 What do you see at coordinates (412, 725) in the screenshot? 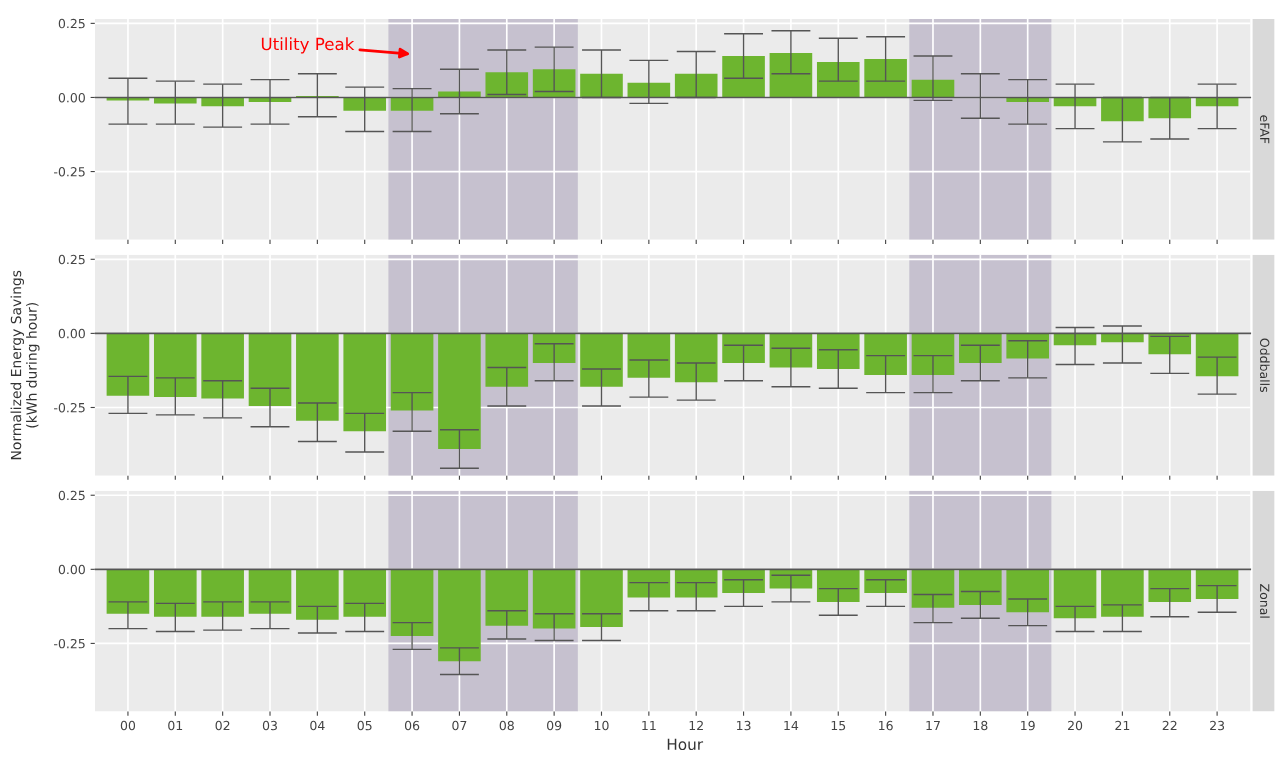
I see `x-tick-label: 06` at bounding box center [412, 725].